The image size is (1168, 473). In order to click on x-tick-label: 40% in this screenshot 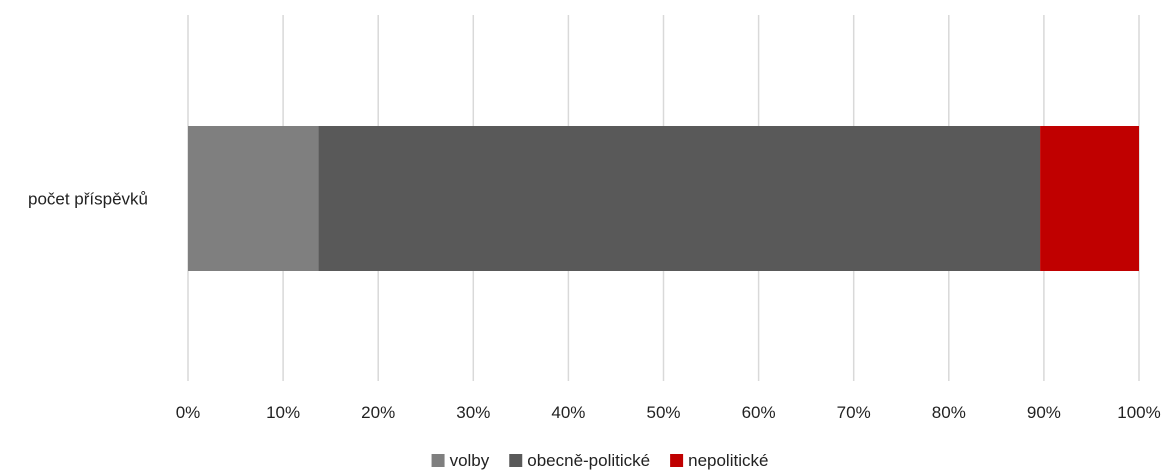, I will do `click(568, 412)`.